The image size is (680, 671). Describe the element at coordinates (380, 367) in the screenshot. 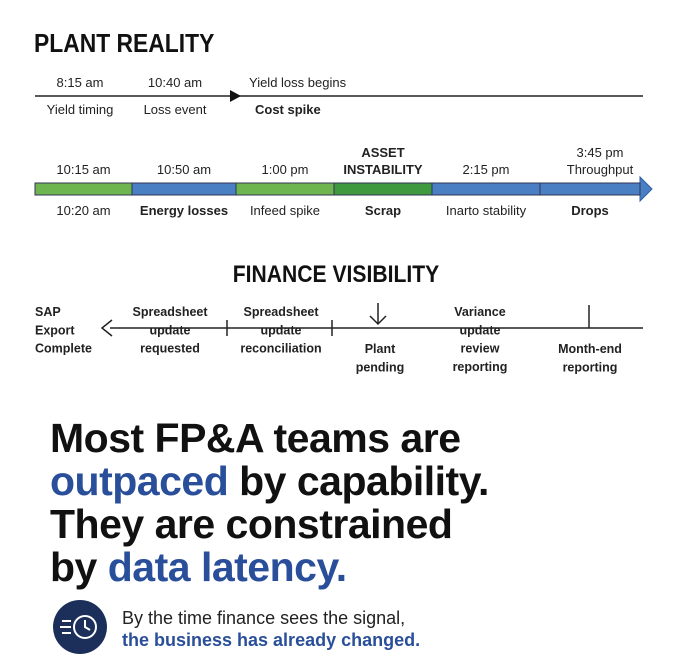

I see `step-label: pending` at that location.